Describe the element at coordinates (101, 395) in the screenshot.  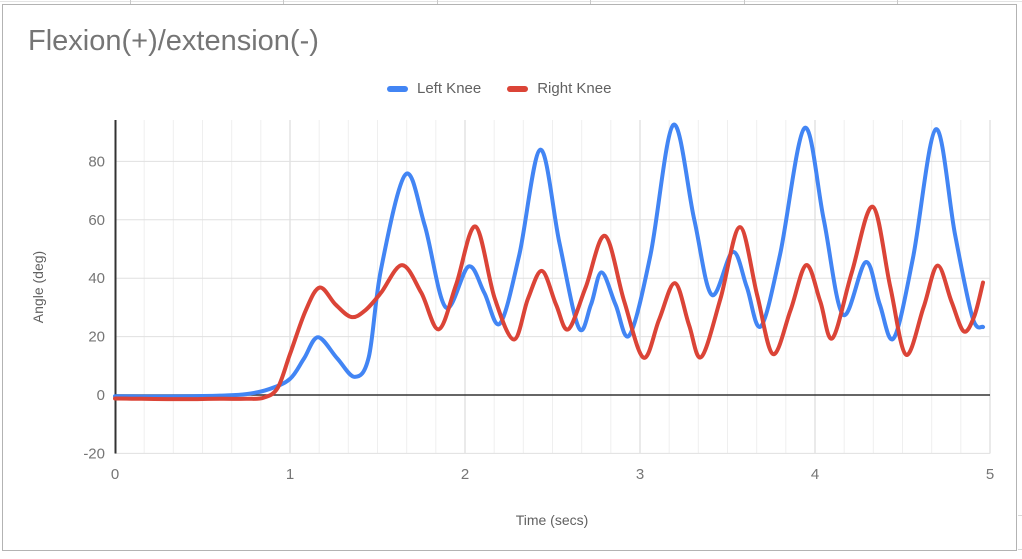
I see `y-tick-label: 0` at that location.